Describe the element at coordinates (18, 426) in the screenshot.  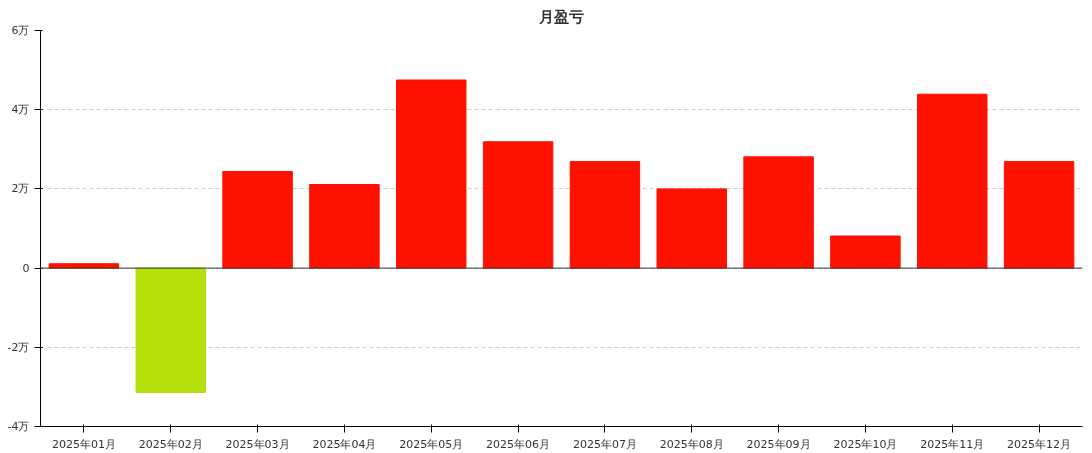
I see `y-tick-label: -4万` at that location.